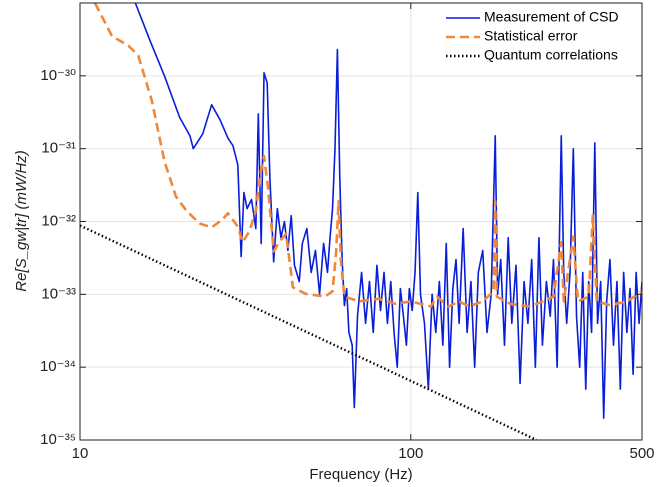  I want to click on x-tick-label: 100, so click(410, 453).